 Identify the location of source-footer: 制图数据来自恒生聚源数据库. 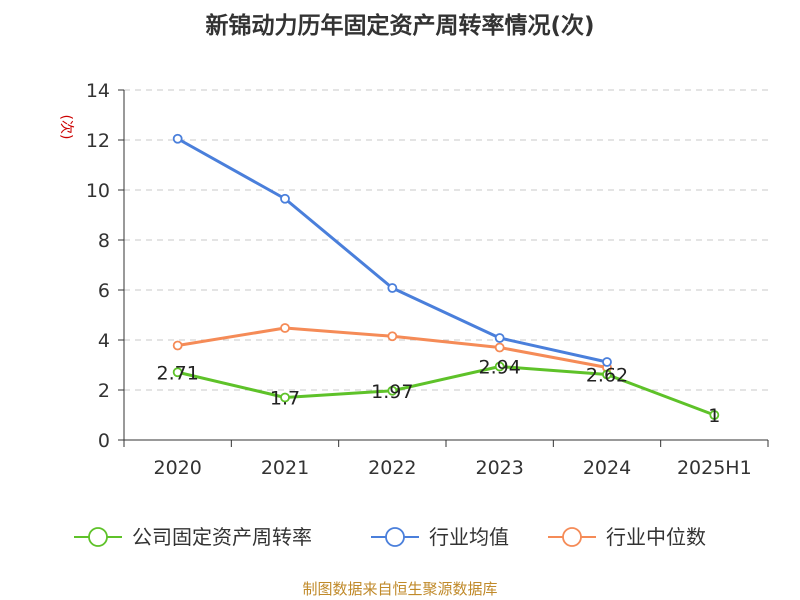
(400, 589).